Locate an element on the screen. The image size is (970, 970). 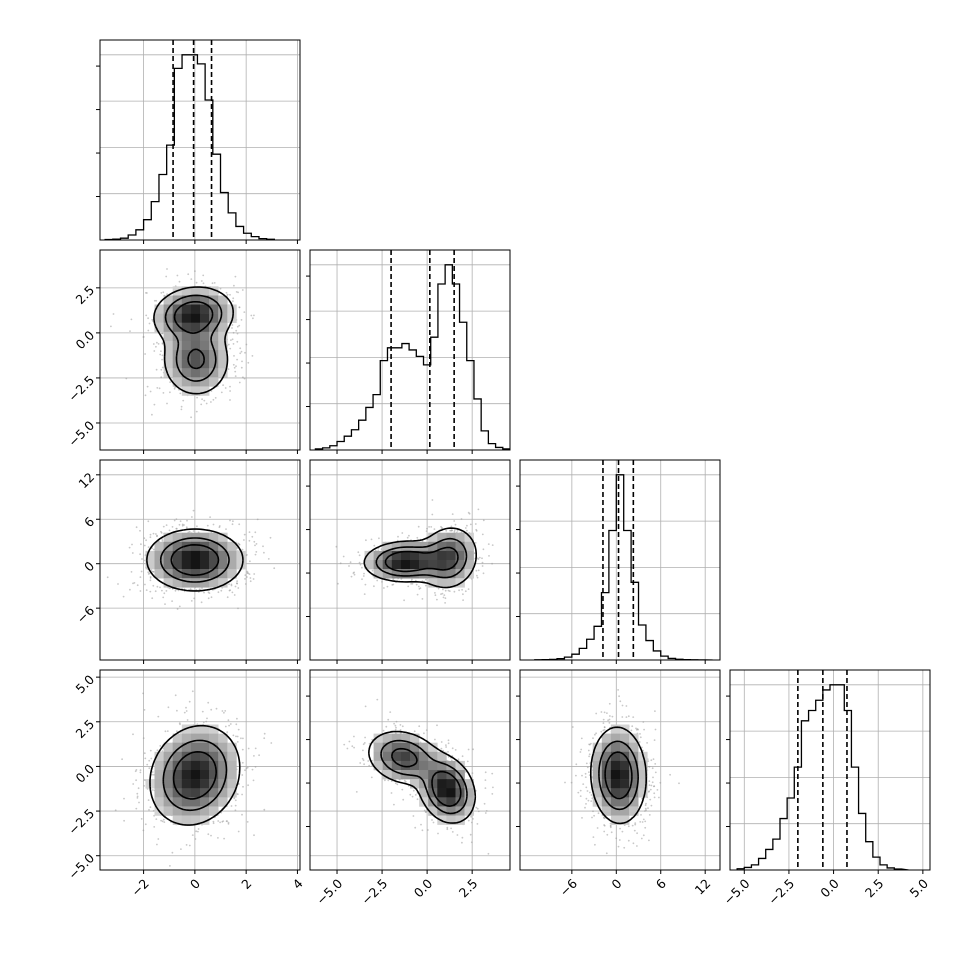
y-tick-label: 6 is located at coordinates (89, 522).